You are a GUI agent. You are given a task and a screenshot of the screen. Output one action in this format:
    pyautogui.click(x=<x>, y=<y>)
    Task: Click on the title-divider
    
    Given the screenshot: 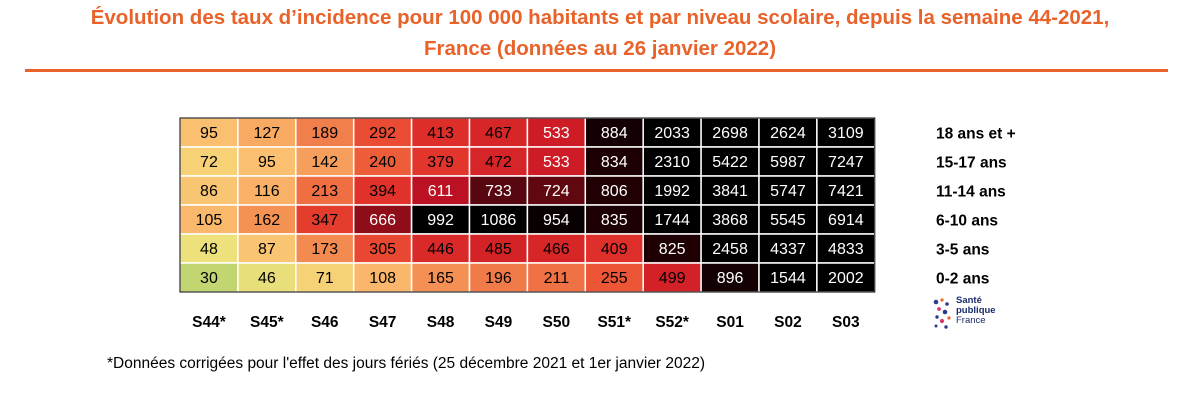 What is the action you would take?
    pyautogui.click(x=596, y=70)
    